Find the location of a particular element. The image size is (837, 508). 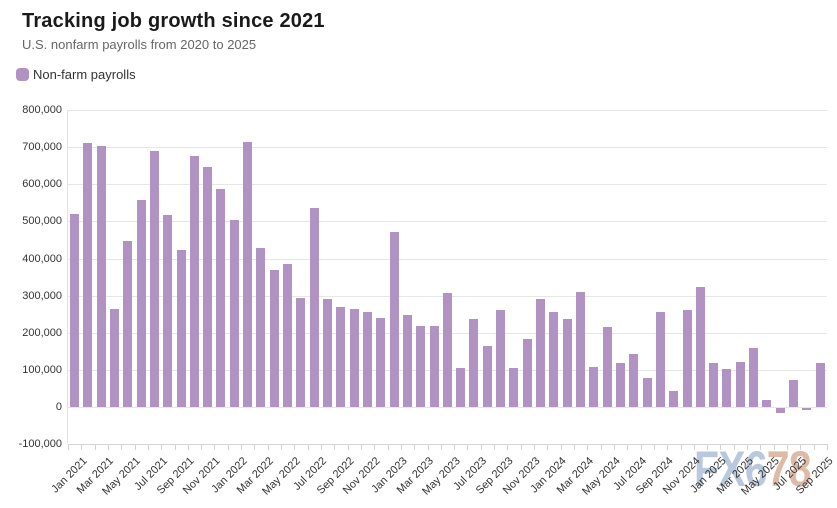

bar-jul-2025 is located at coordinates (794, 393).